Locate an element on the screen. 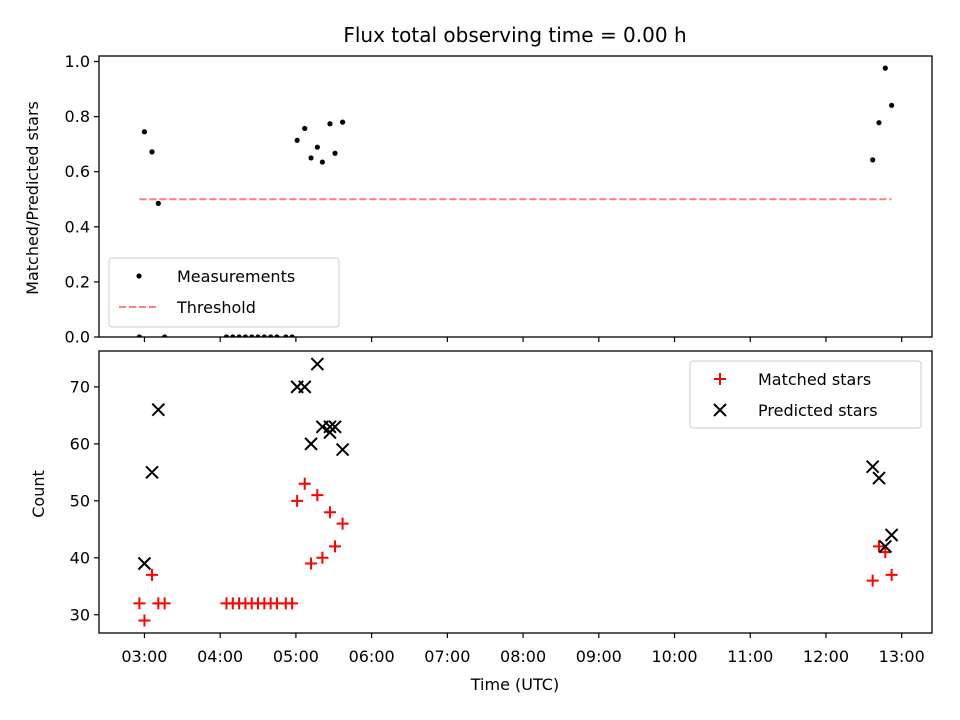  count-legend-box is located at coordinates (805, 394).